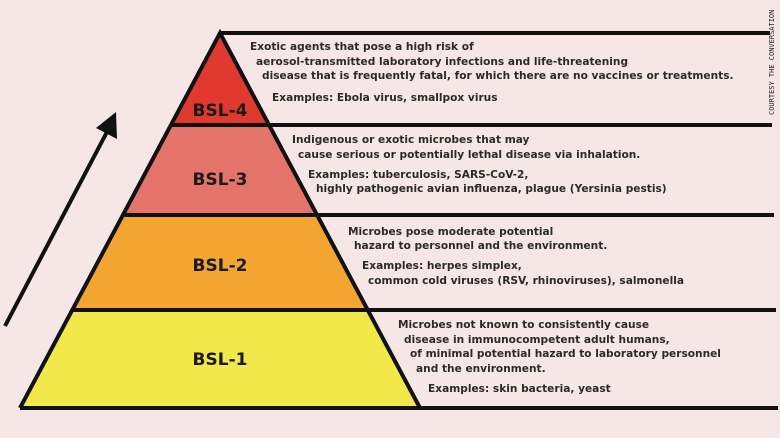 The image size is (780, 438). I want to click on examples-line: Examples: Ebola virus, smallpox virus, so click(385, 98).